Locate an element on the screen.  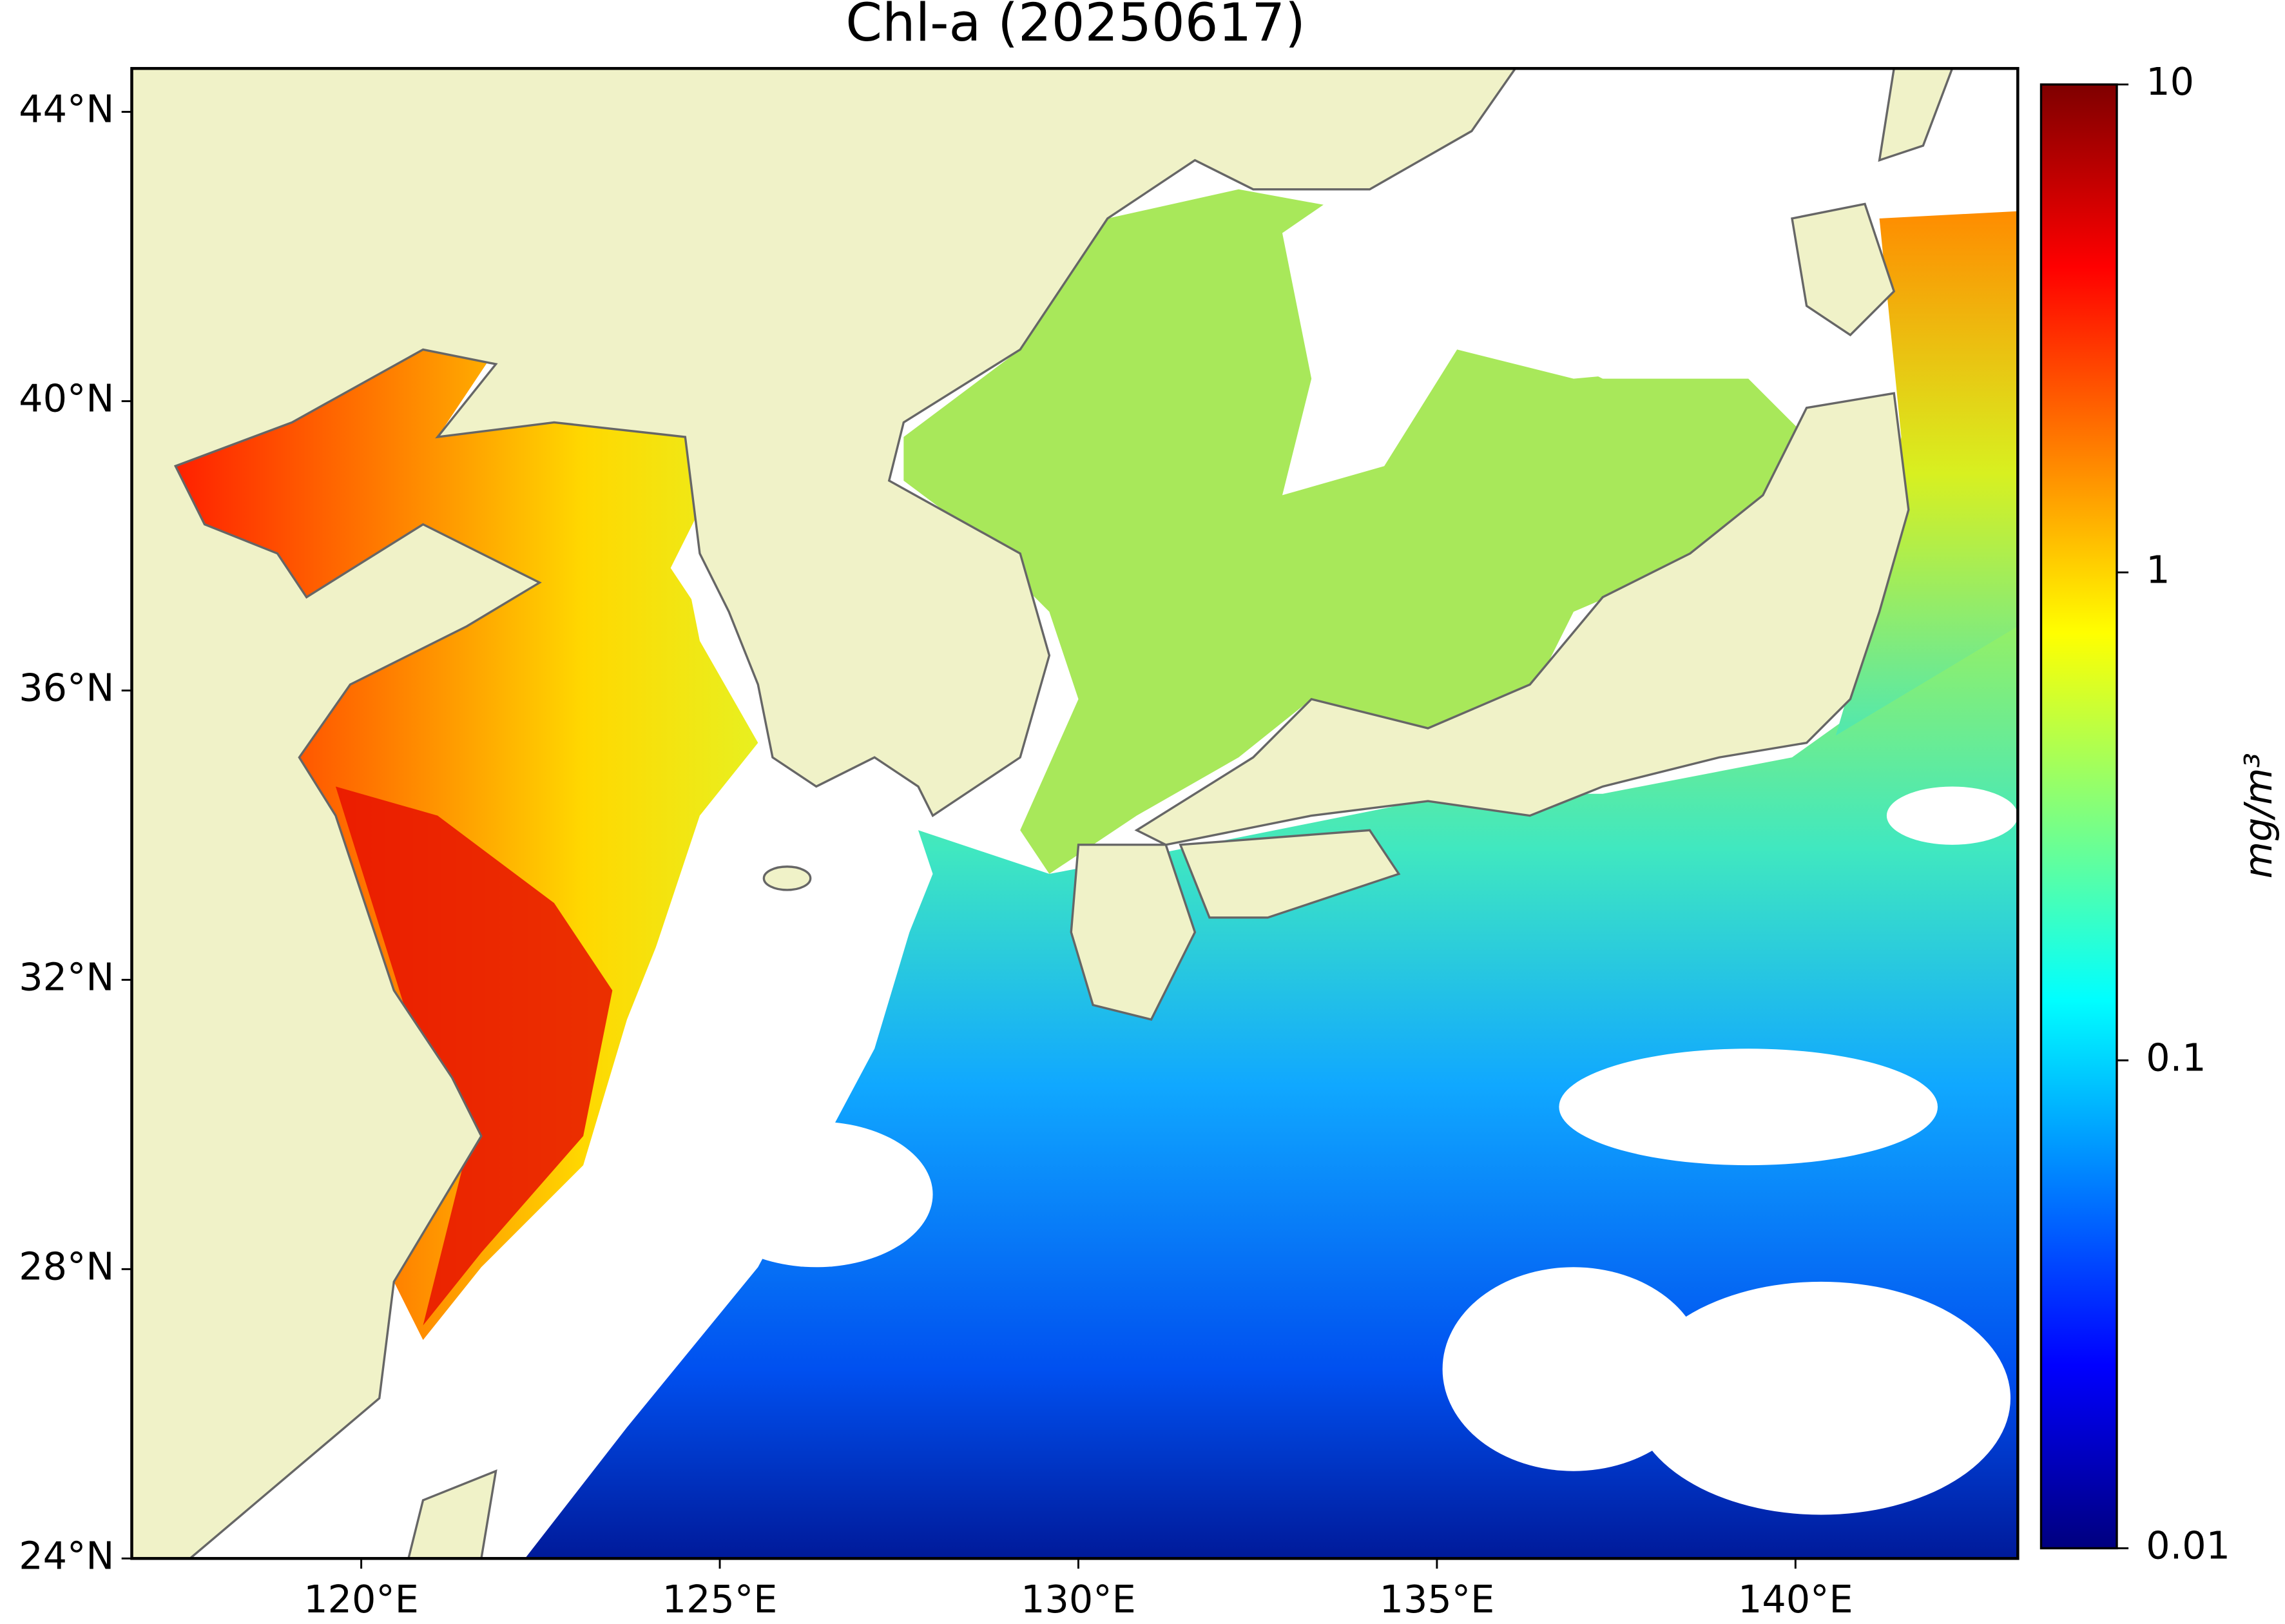
kyushu is located at coordinates (1133, 932).